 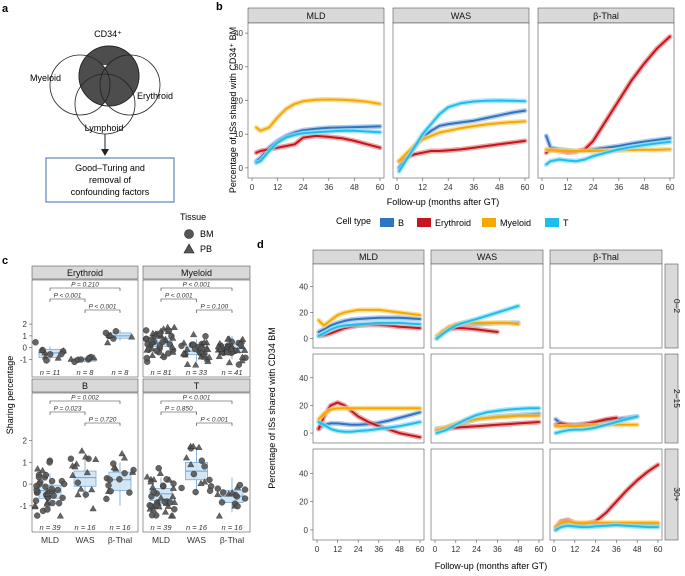 What do you see at coordinates (369, 317) in the screenshot?
I see `d-r0c0-myeloid-line` at bounding box center [369, 317].